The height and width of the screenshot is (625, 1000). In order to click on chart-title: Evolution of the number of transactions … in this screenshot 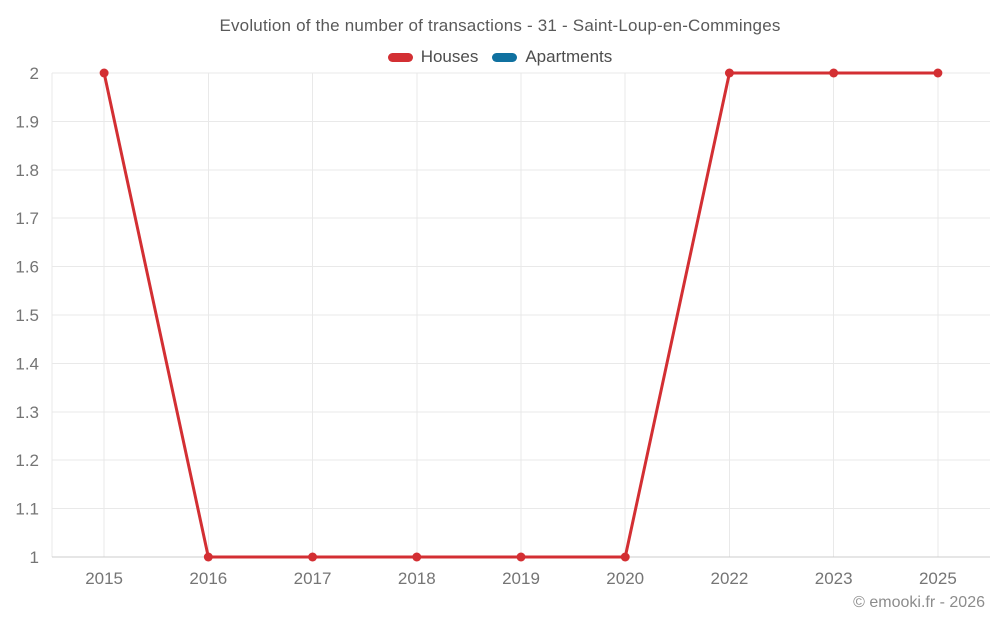, I will do `click(500, 25)`.